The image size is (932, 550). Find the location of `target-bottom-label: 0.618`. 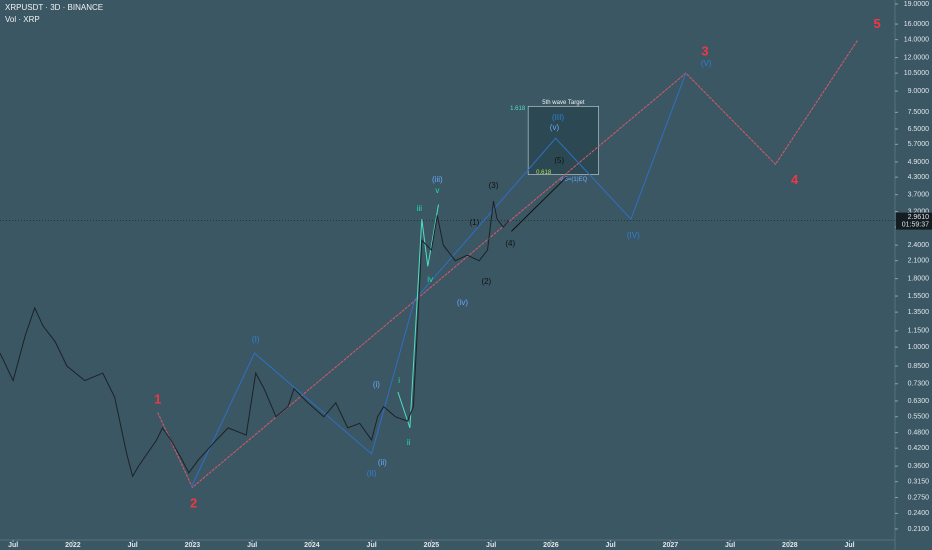

target-bottom-label: 0.618 is located at coordinates (544, 173).